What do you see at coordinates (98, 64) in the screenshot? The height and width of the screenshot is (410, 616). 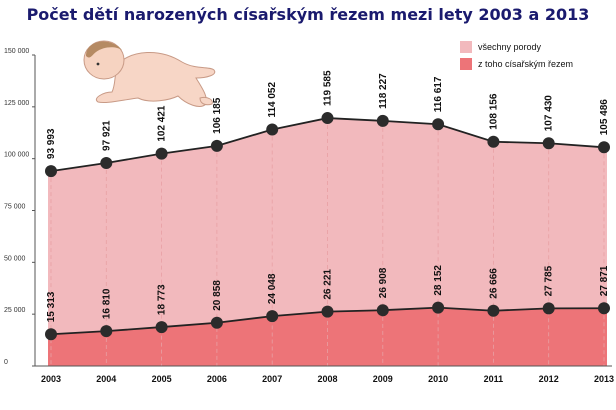 I see `baby-eye` at bounding box center [98, 64].